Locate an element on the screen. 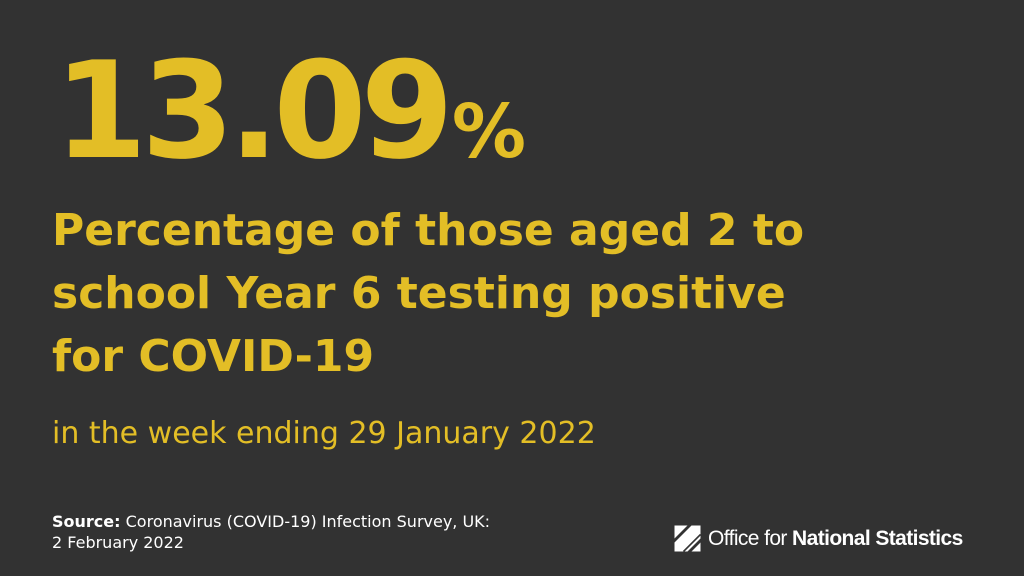 The width and height of the screenshot is (1024, 576). reporting-period: in the week ending 29 January 2022 is located at coordinates (324, 433).